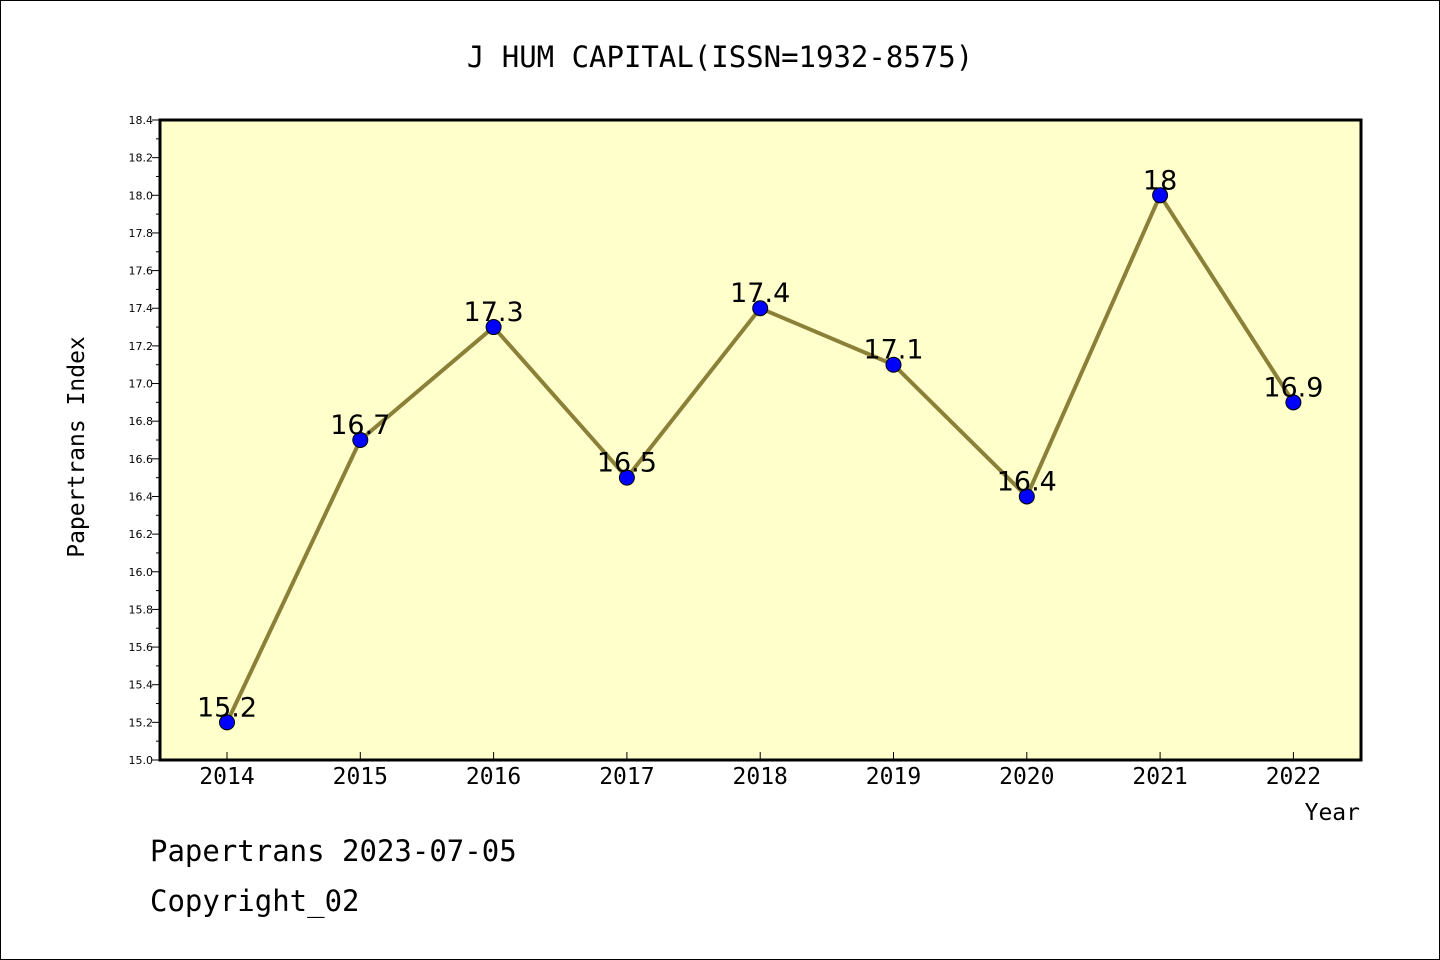  What do you see at coordinates (1332, 813) in the screenshot?
I see `x-axis-label: Year` at bounding box center [1332, 813].